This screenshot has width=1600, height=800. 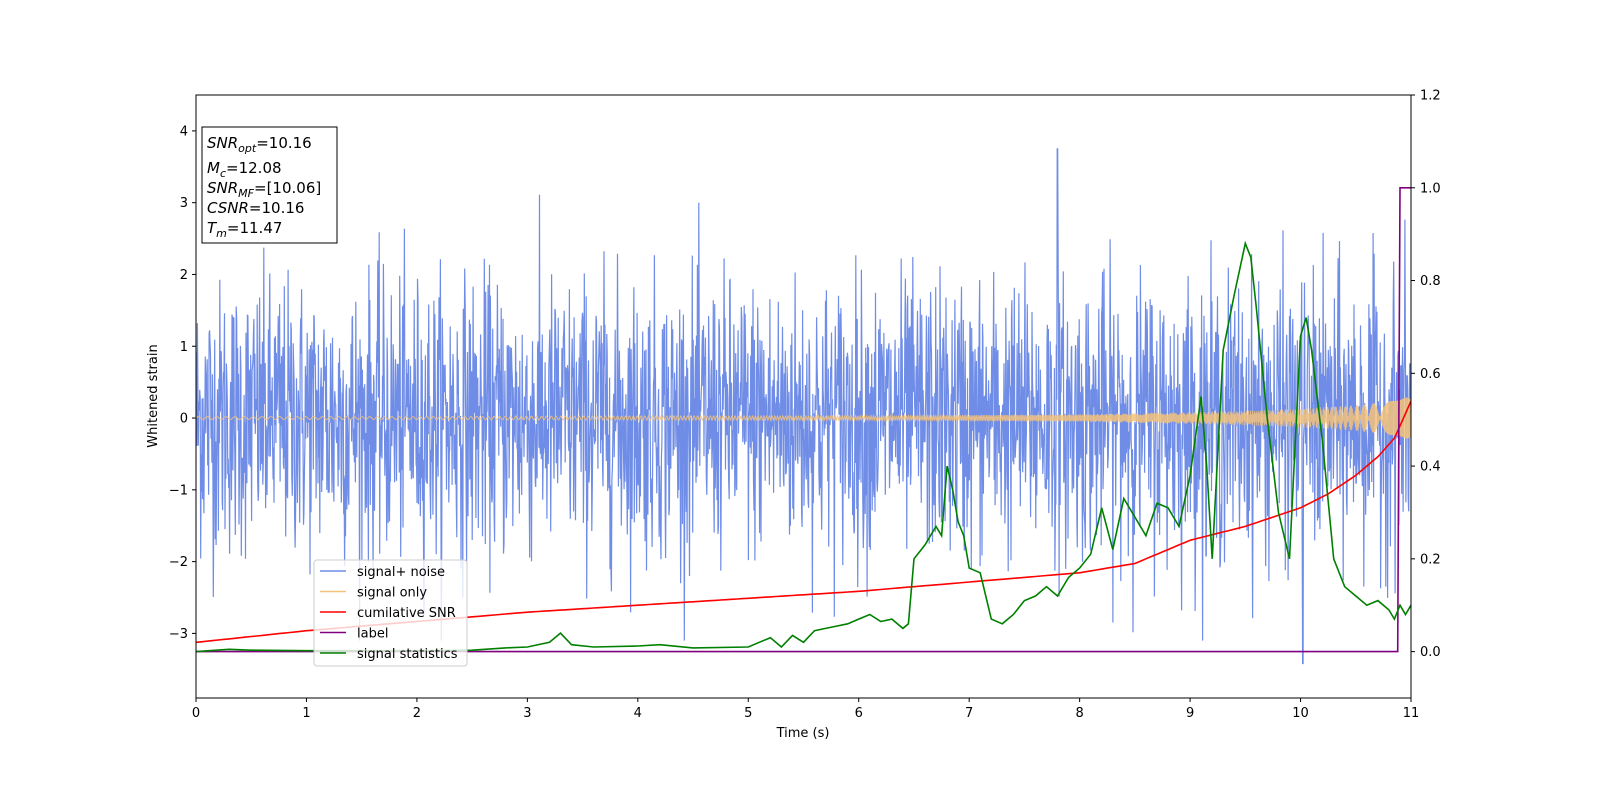 What do you see at coordinates (259, 144) in the screenshot?
I see `info-snr-opt: SNRopt=10.16` at bounding box center [259, 144].